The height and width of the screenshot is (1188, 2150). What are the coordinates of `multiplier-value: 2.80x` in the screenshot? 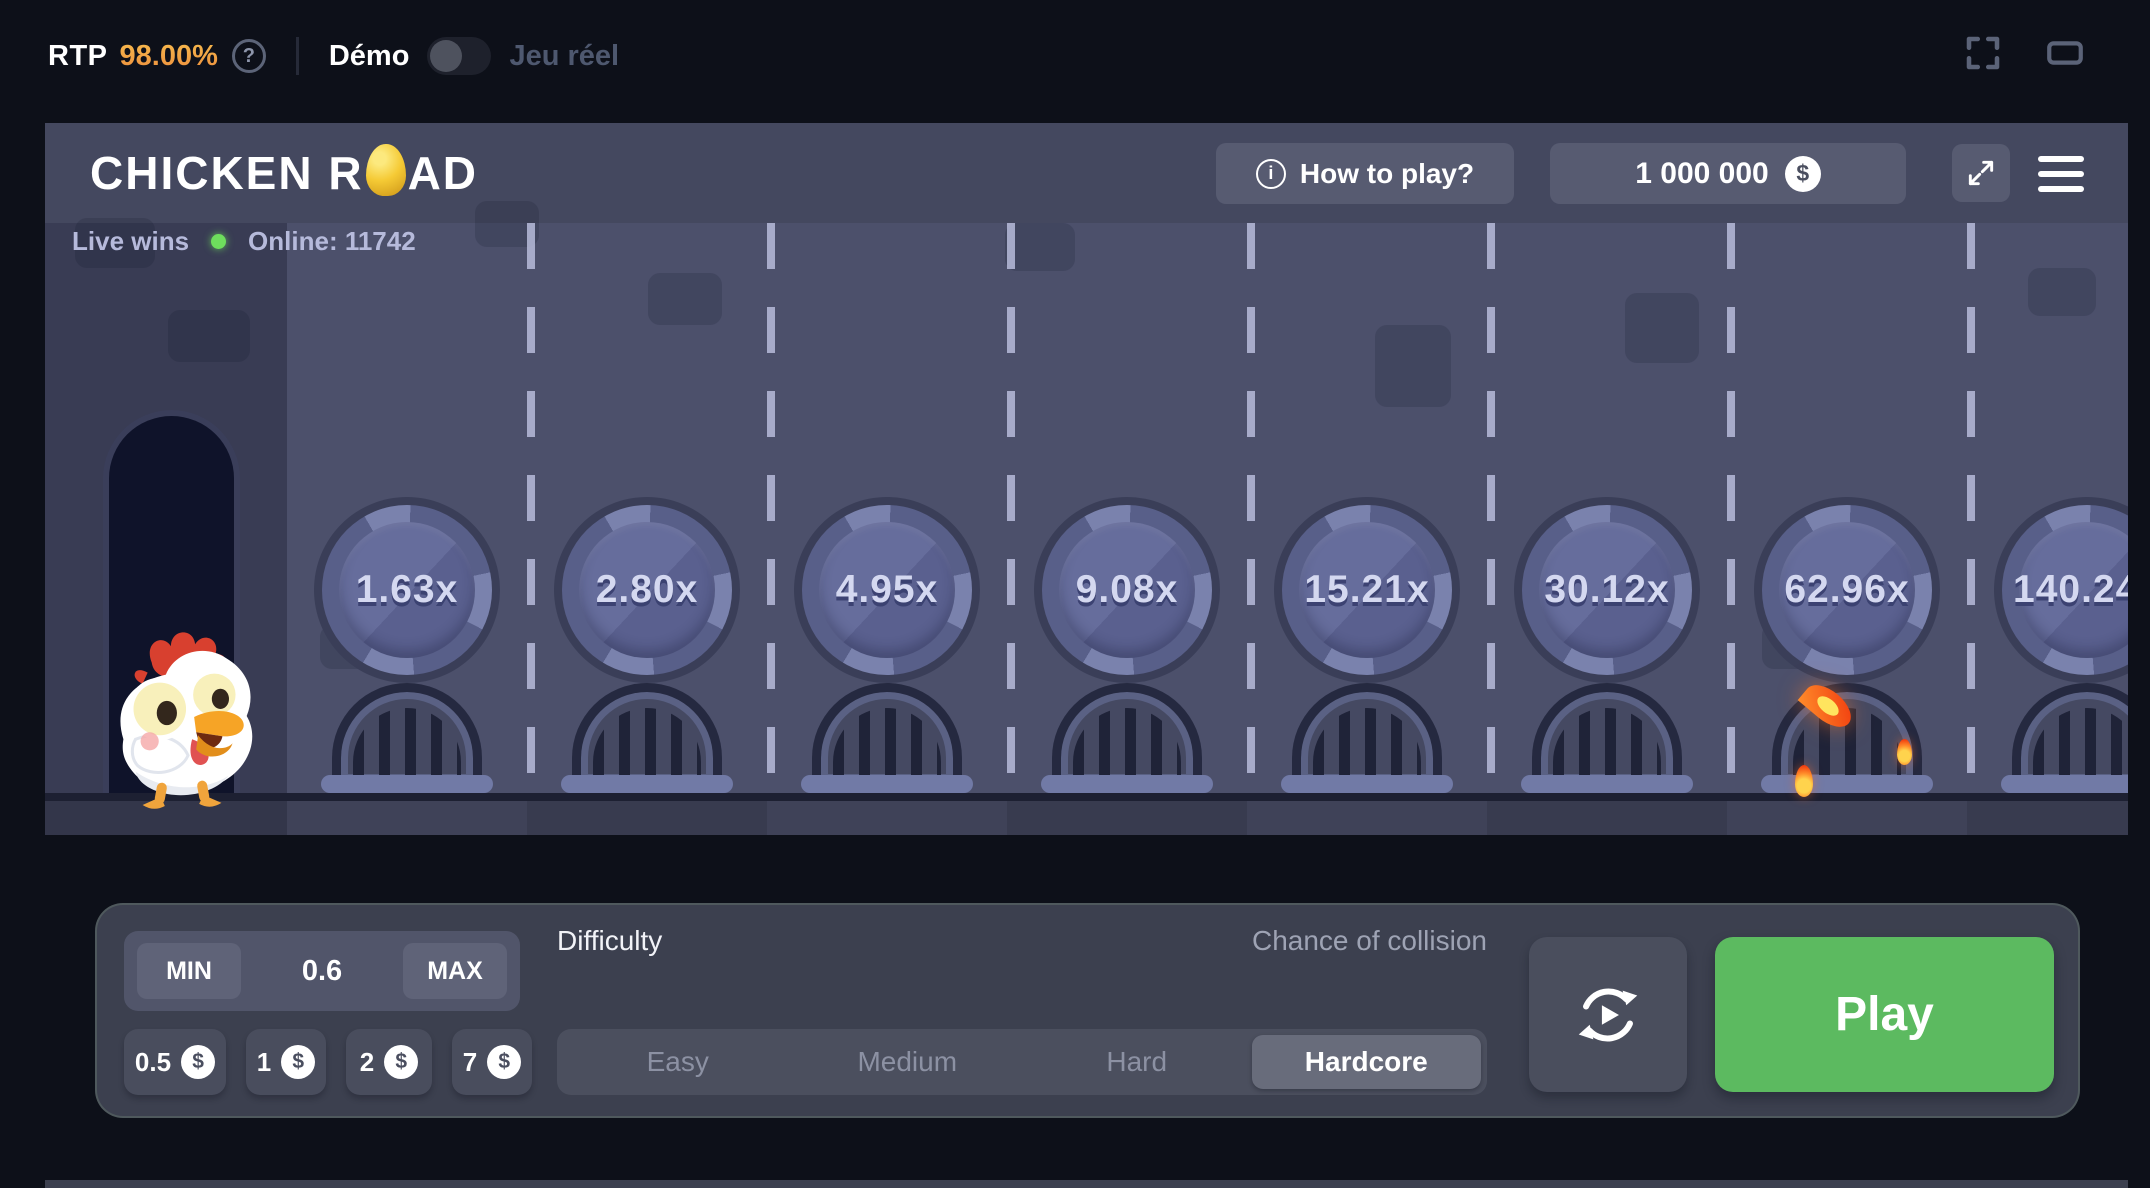 It's located at (647, 589).